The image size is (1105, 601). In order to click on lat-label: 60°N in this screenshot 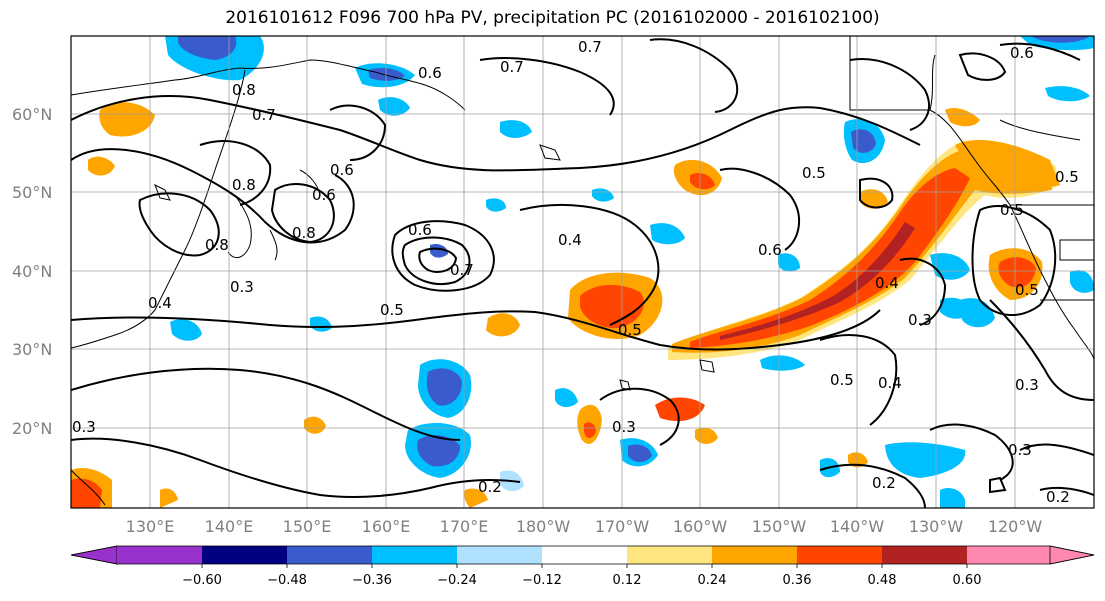, I will do `click(32, 114)`.